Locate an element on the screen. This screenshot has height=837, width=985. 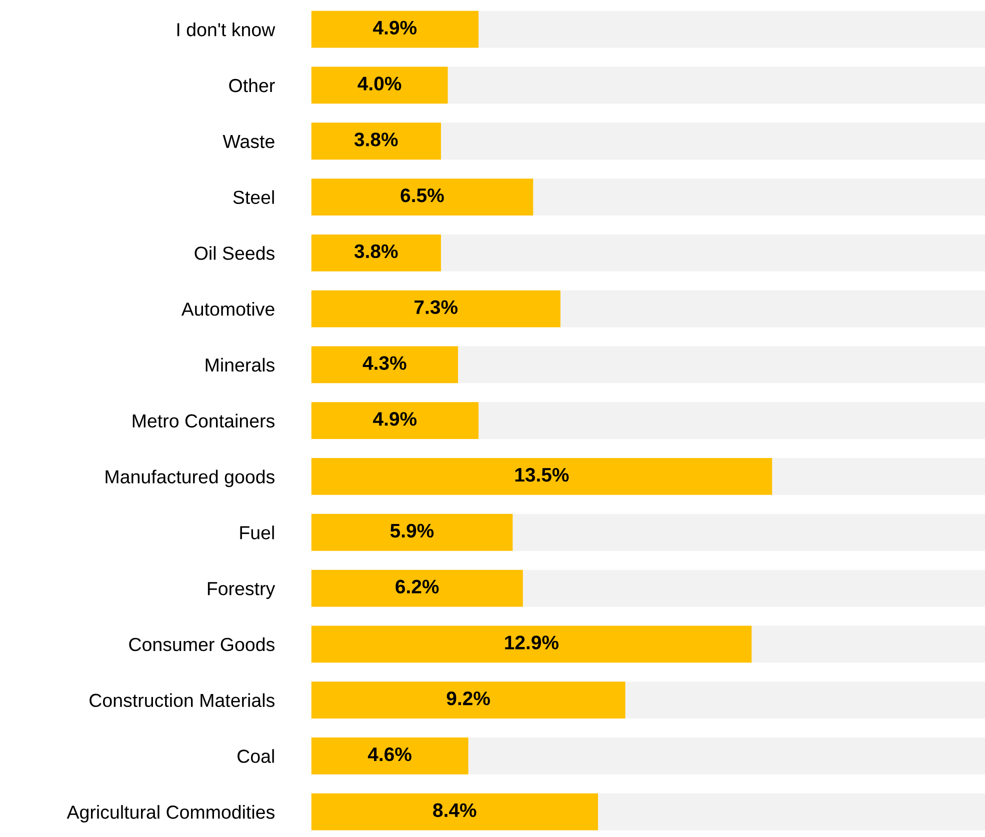
y-tick-label: Coal is located at coordinates (256, 756).